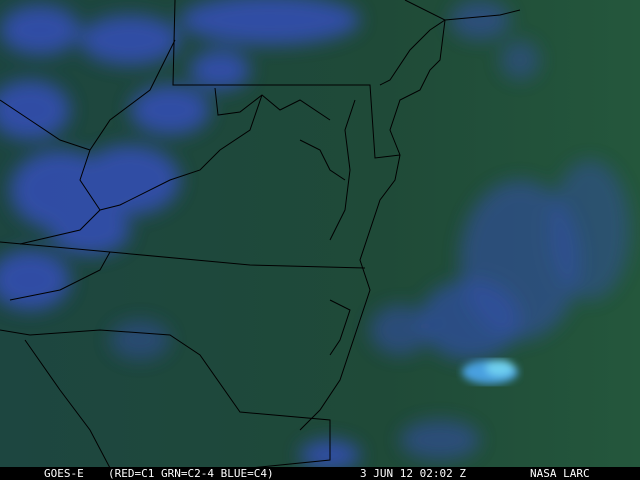 This screenshot has width=640, height=480. I want to click on satellite-label: GOES-E, so click(64, 473).